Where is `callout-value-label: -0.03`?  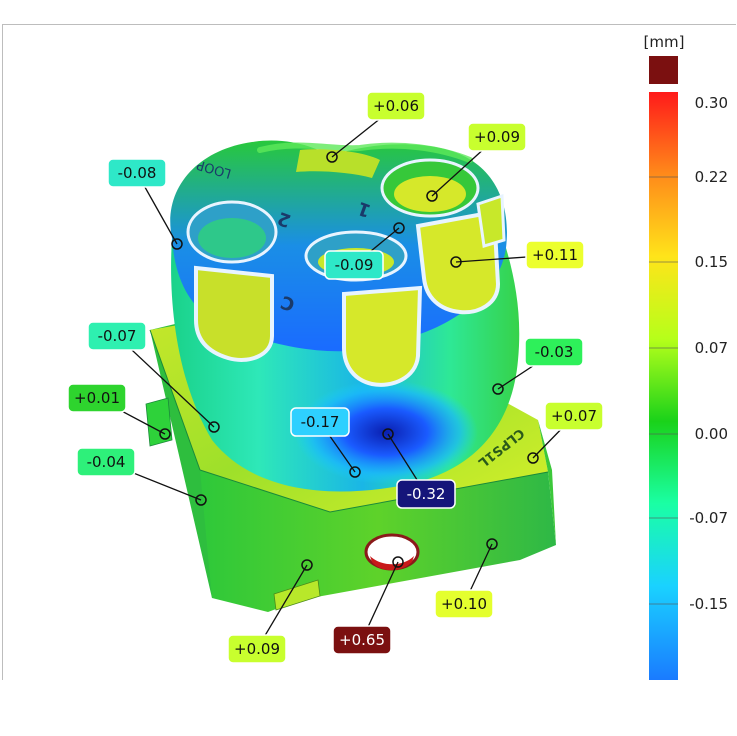
callout-value-label: -0.03 is located at coordinates (554, 352).